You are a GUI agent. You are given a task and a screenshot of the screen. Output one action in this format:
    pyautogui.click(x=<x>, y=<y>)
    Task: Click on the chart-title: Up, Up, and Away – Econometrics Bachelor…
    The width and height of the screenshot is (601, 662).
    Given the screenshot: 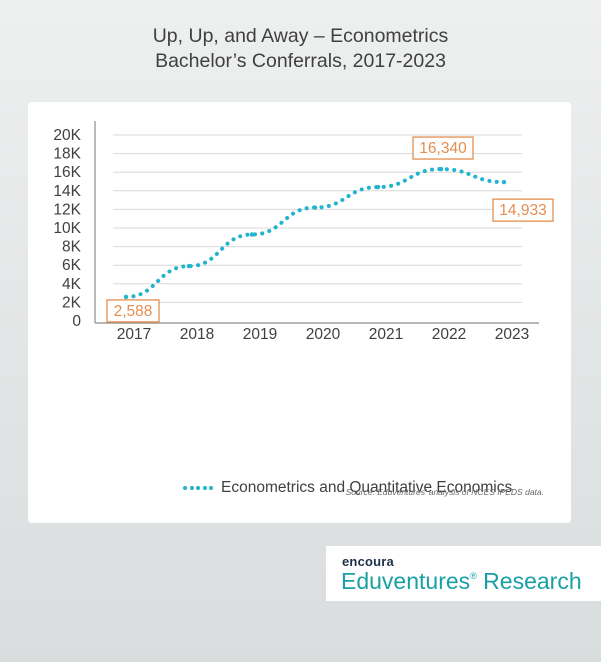 What is the action you would take?
    pyautogui.click(x=300, y=49)
    